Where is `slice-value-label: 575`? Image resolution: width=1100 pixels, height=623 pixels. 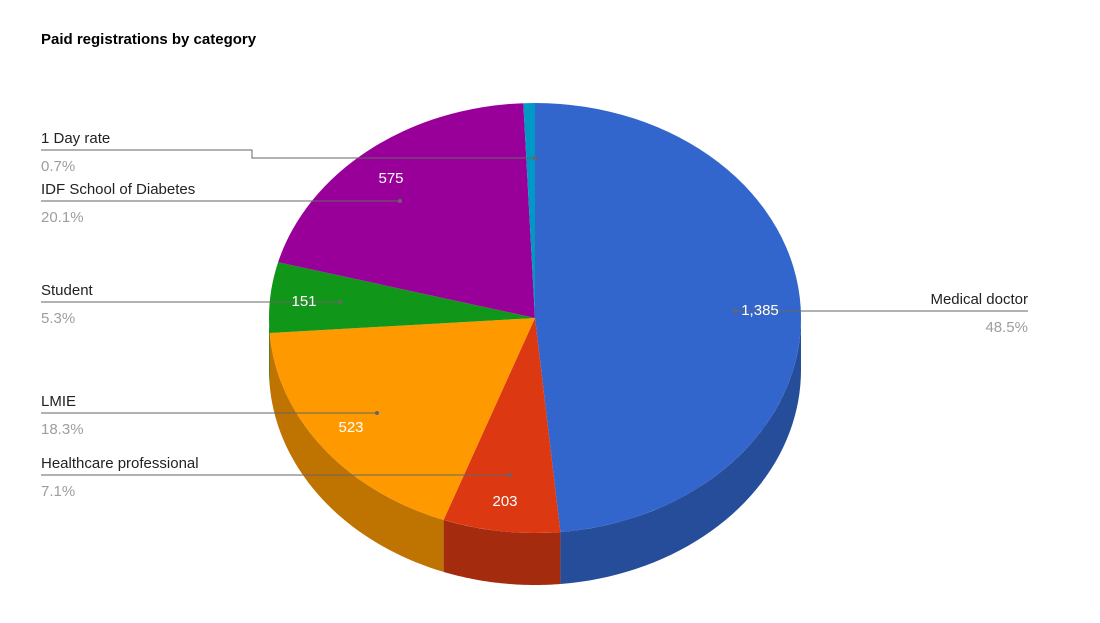 slice-value-label: 575 is located at coordinates (390, 178).